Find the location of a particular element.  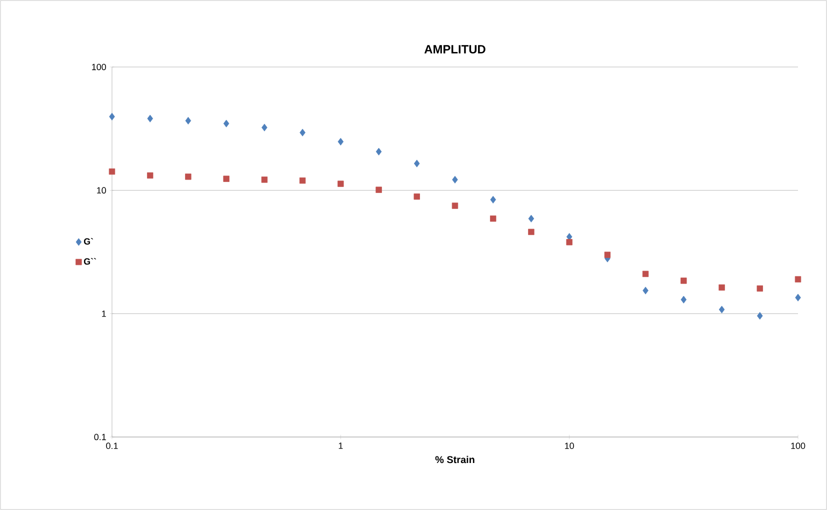

x-axis-title: % Strain is located at coordinates (454, 460).